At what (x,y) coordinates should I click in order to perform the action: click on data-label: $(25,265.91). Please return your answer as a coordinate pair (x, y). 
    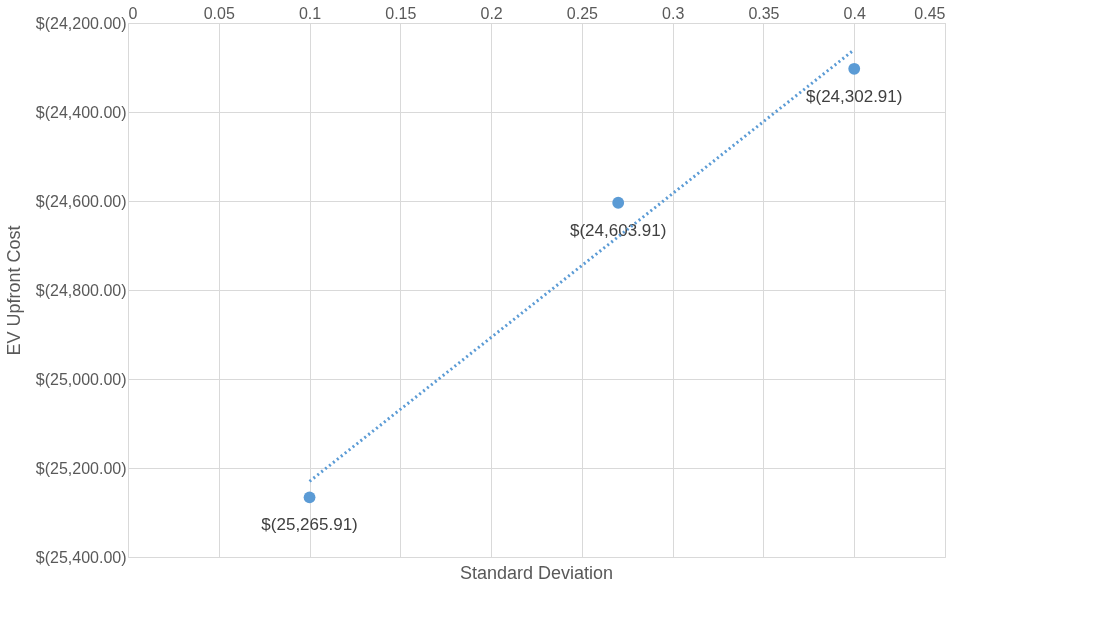
    Looking at the image, I should click on (309, 525).